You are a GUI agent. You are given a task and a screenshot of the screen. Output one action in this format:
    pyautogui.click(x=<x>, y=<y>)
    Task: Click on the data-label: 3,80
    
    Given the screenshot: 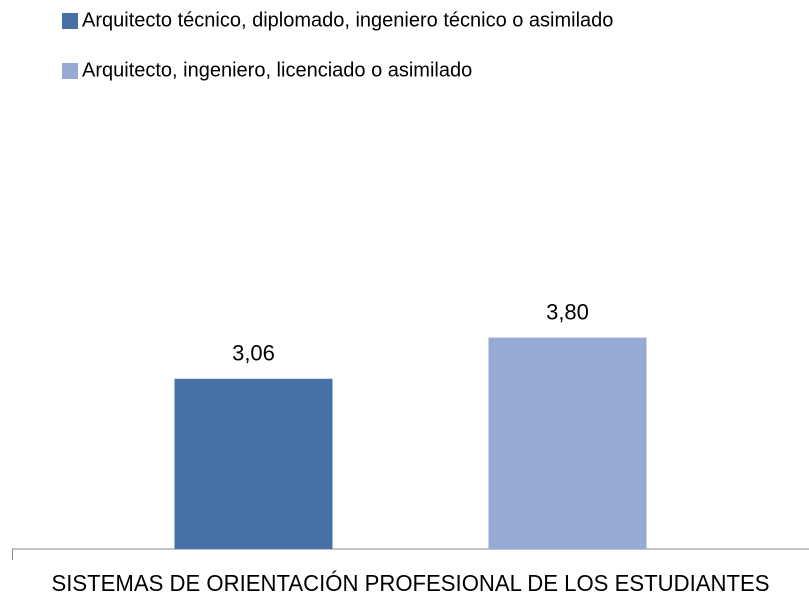 What is the action you would take?
    pyautogui.click(x=567, y=311)
    